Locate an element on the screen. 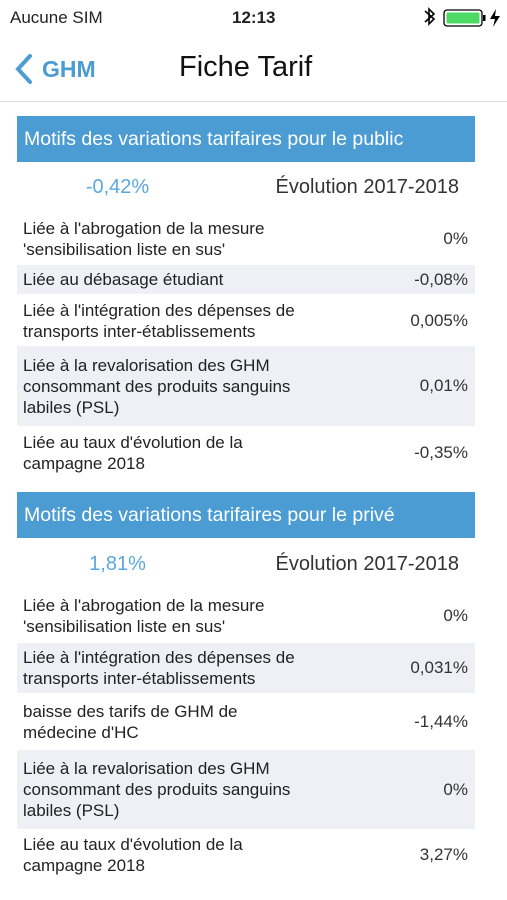  nav-bar: GHM Fiche Tarif is located at coordinates (253, 69).